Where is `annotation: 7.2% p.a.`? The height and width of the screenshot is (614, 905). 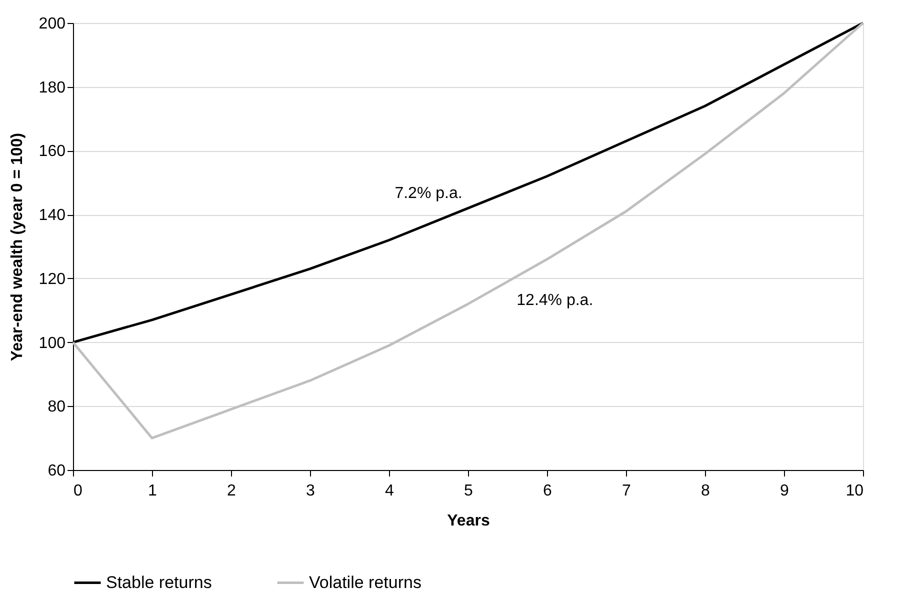
annotation: 7.2% p.a. is located at coordinates (428, 193).